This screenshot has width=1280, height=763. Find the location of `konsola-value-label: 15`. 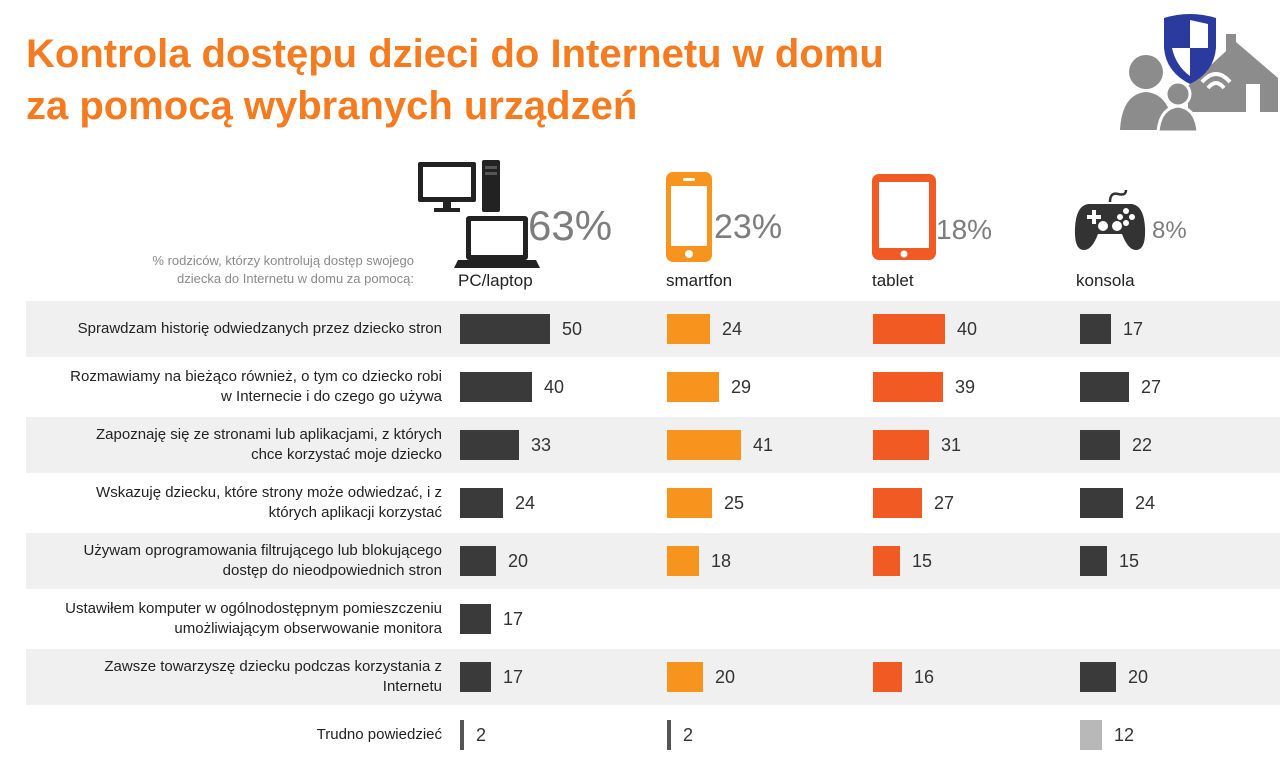

konsola-value-label: 15 is located at coordinates (1129, 561).